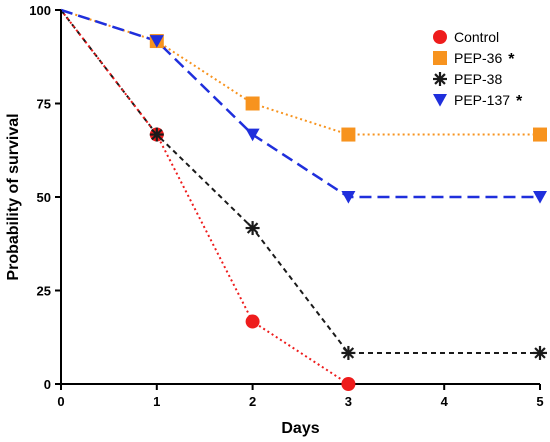 This screenshot has height=442, width=550. What do you see at coordinates (40, 10) in the screenshot?
I see `y-tick-label: 100` at bounding box center [40, 10].